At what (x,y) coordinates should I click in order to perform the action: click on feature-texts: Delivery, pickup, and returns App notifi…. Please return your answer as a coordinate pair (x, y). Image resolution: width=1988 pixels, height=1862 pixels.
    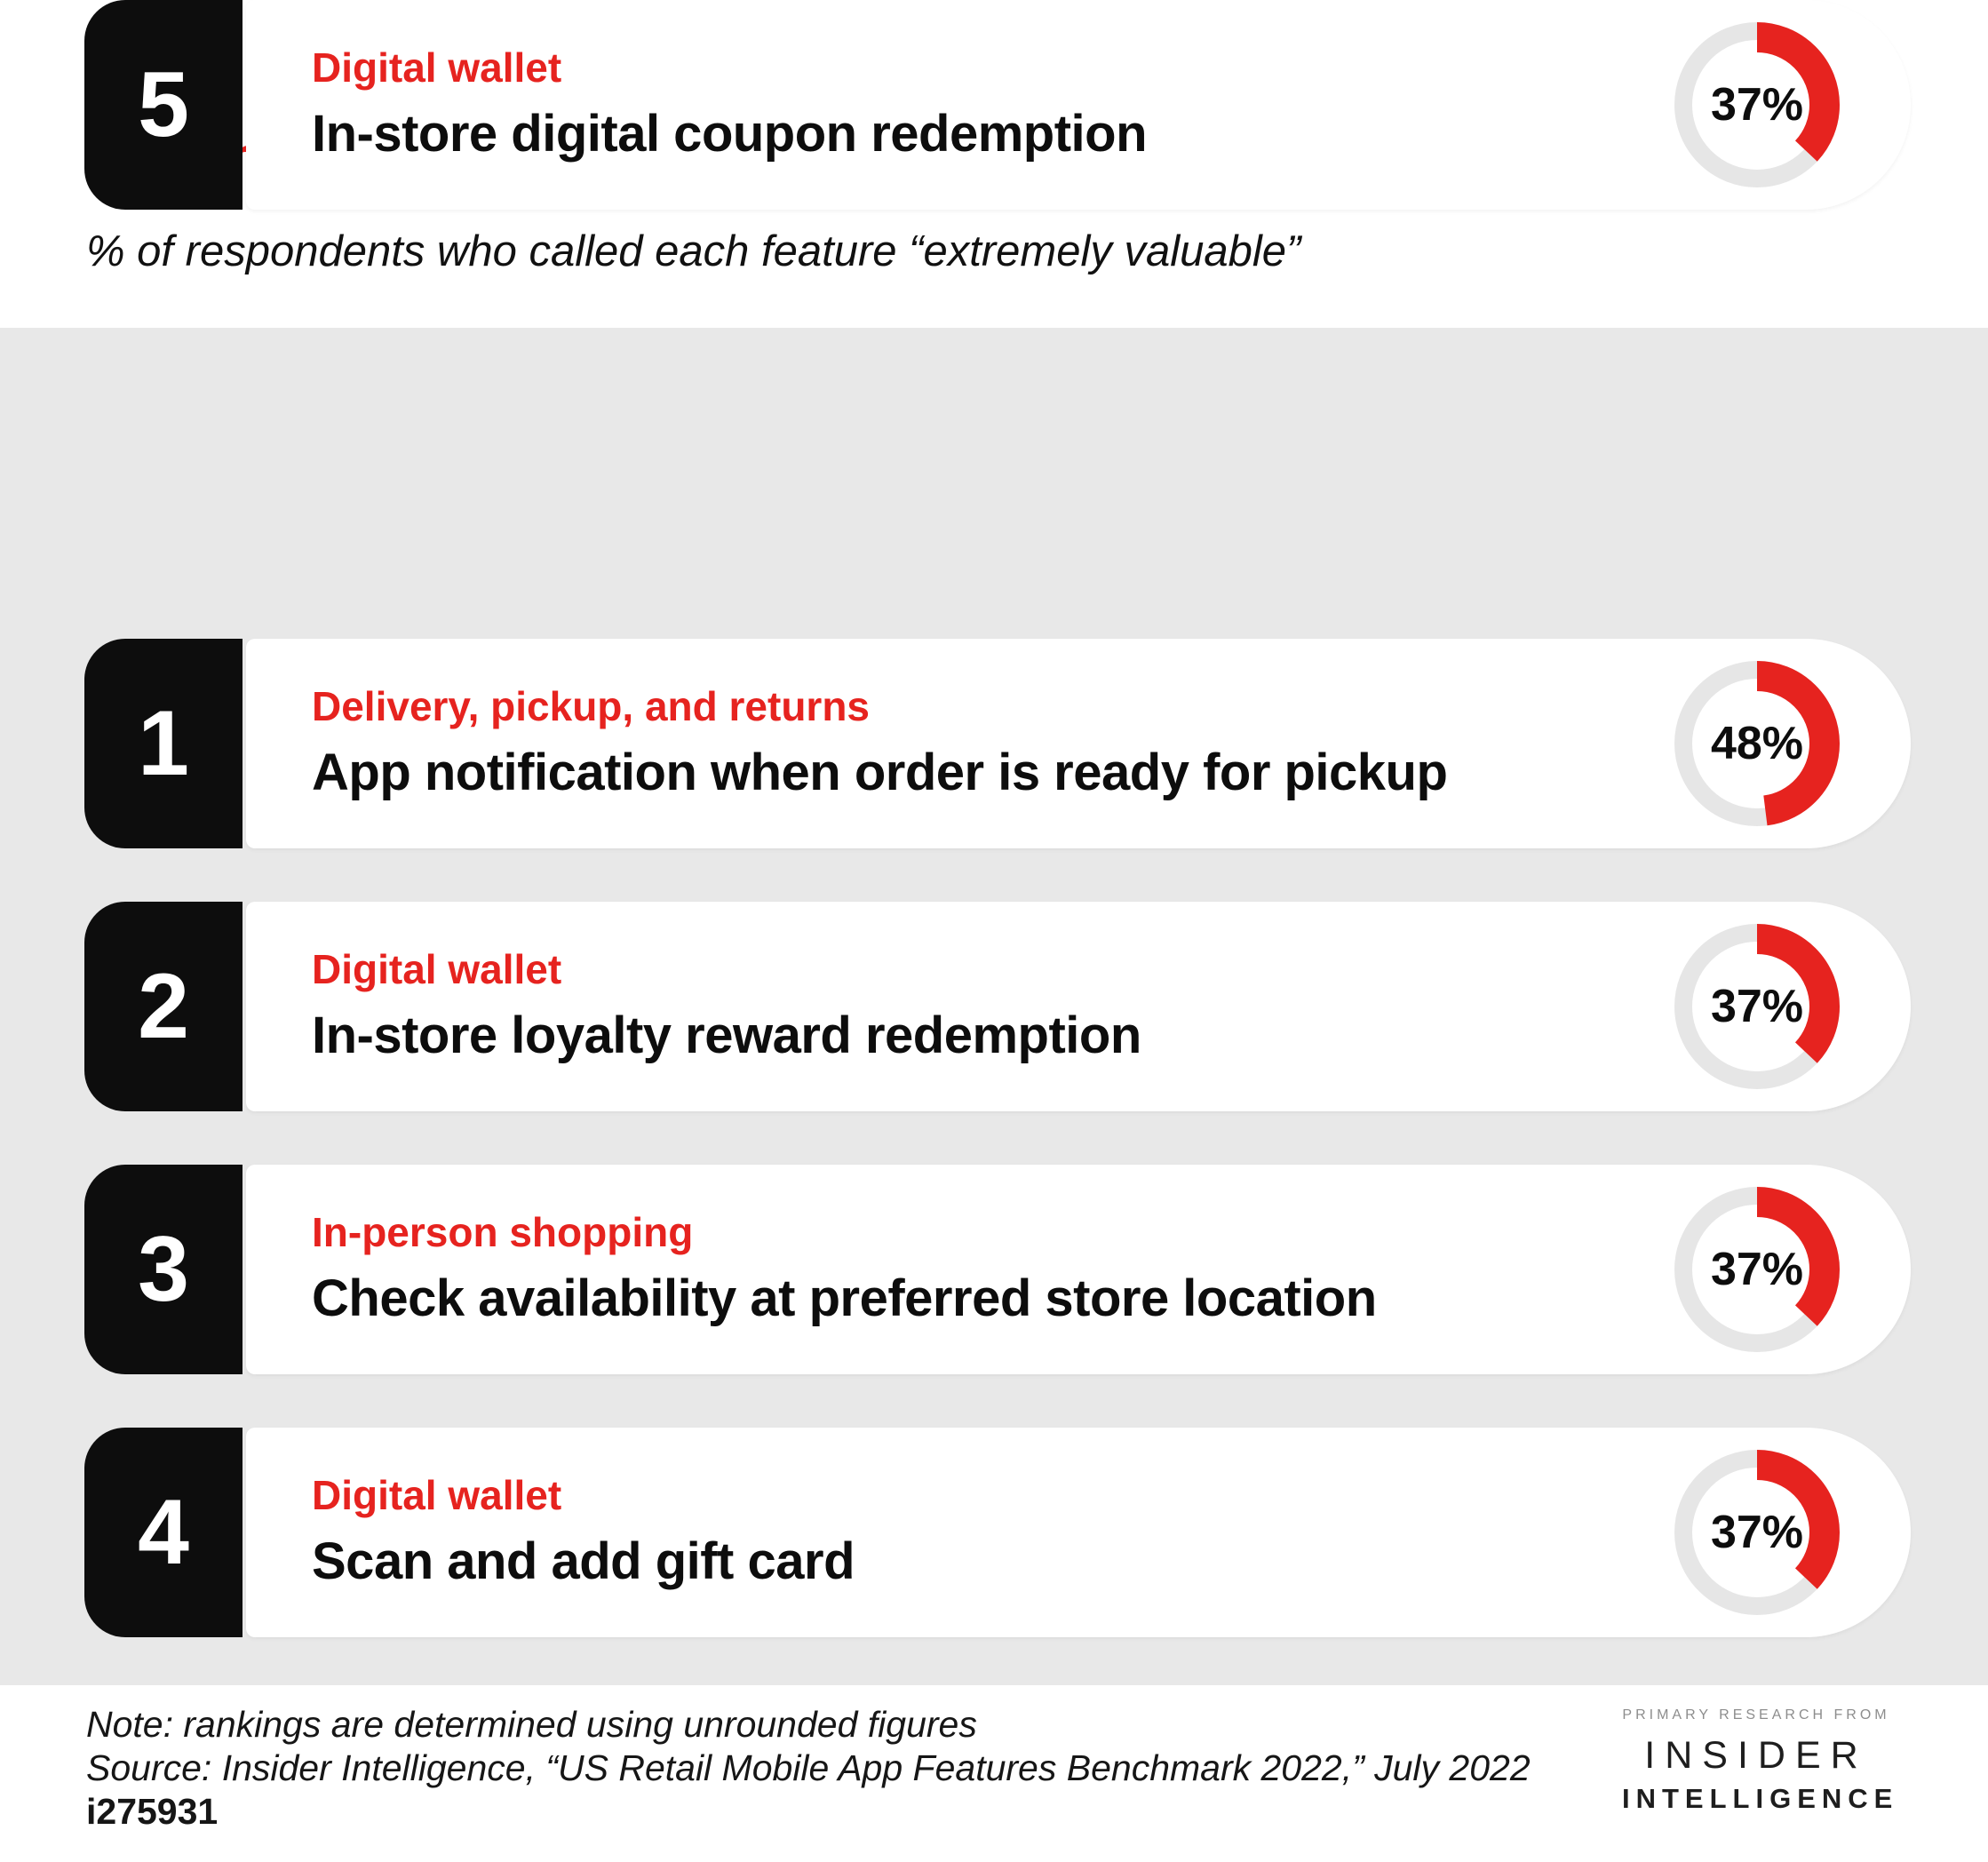
    Looking at the image, I should click on (880, 743).